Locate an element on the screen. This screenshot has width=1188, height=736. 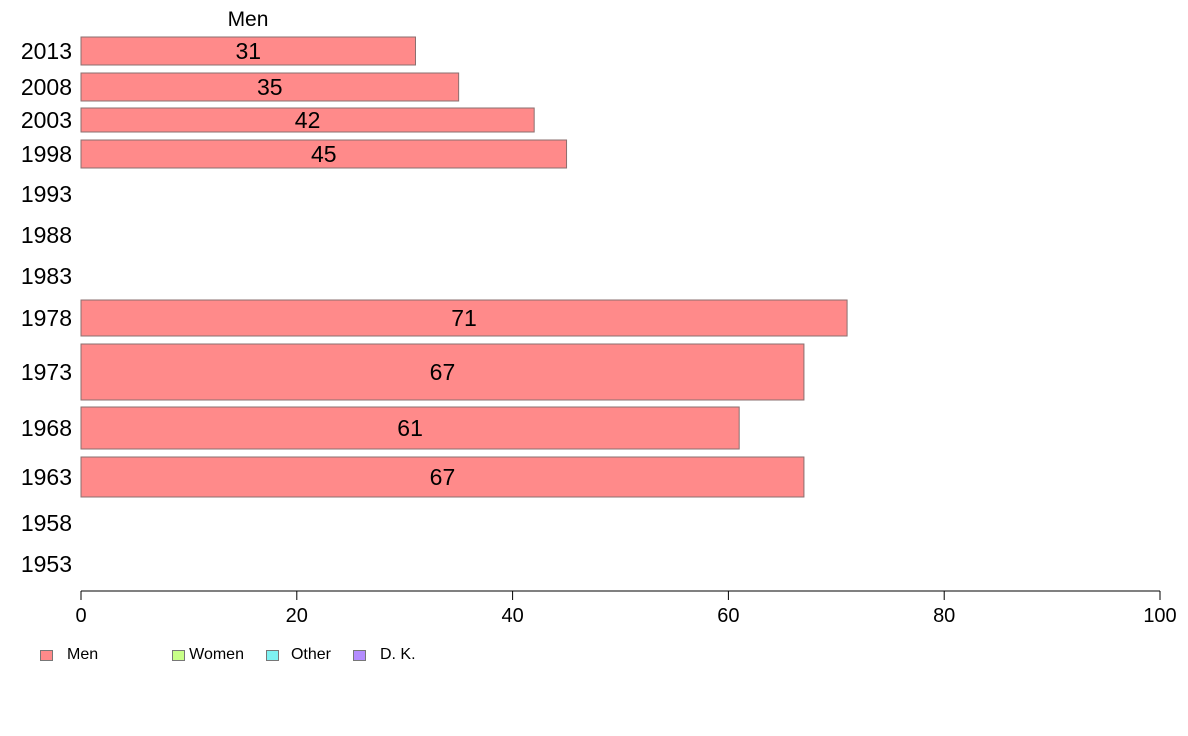
legend-item-other: Other is located at coordinates (298, 655).